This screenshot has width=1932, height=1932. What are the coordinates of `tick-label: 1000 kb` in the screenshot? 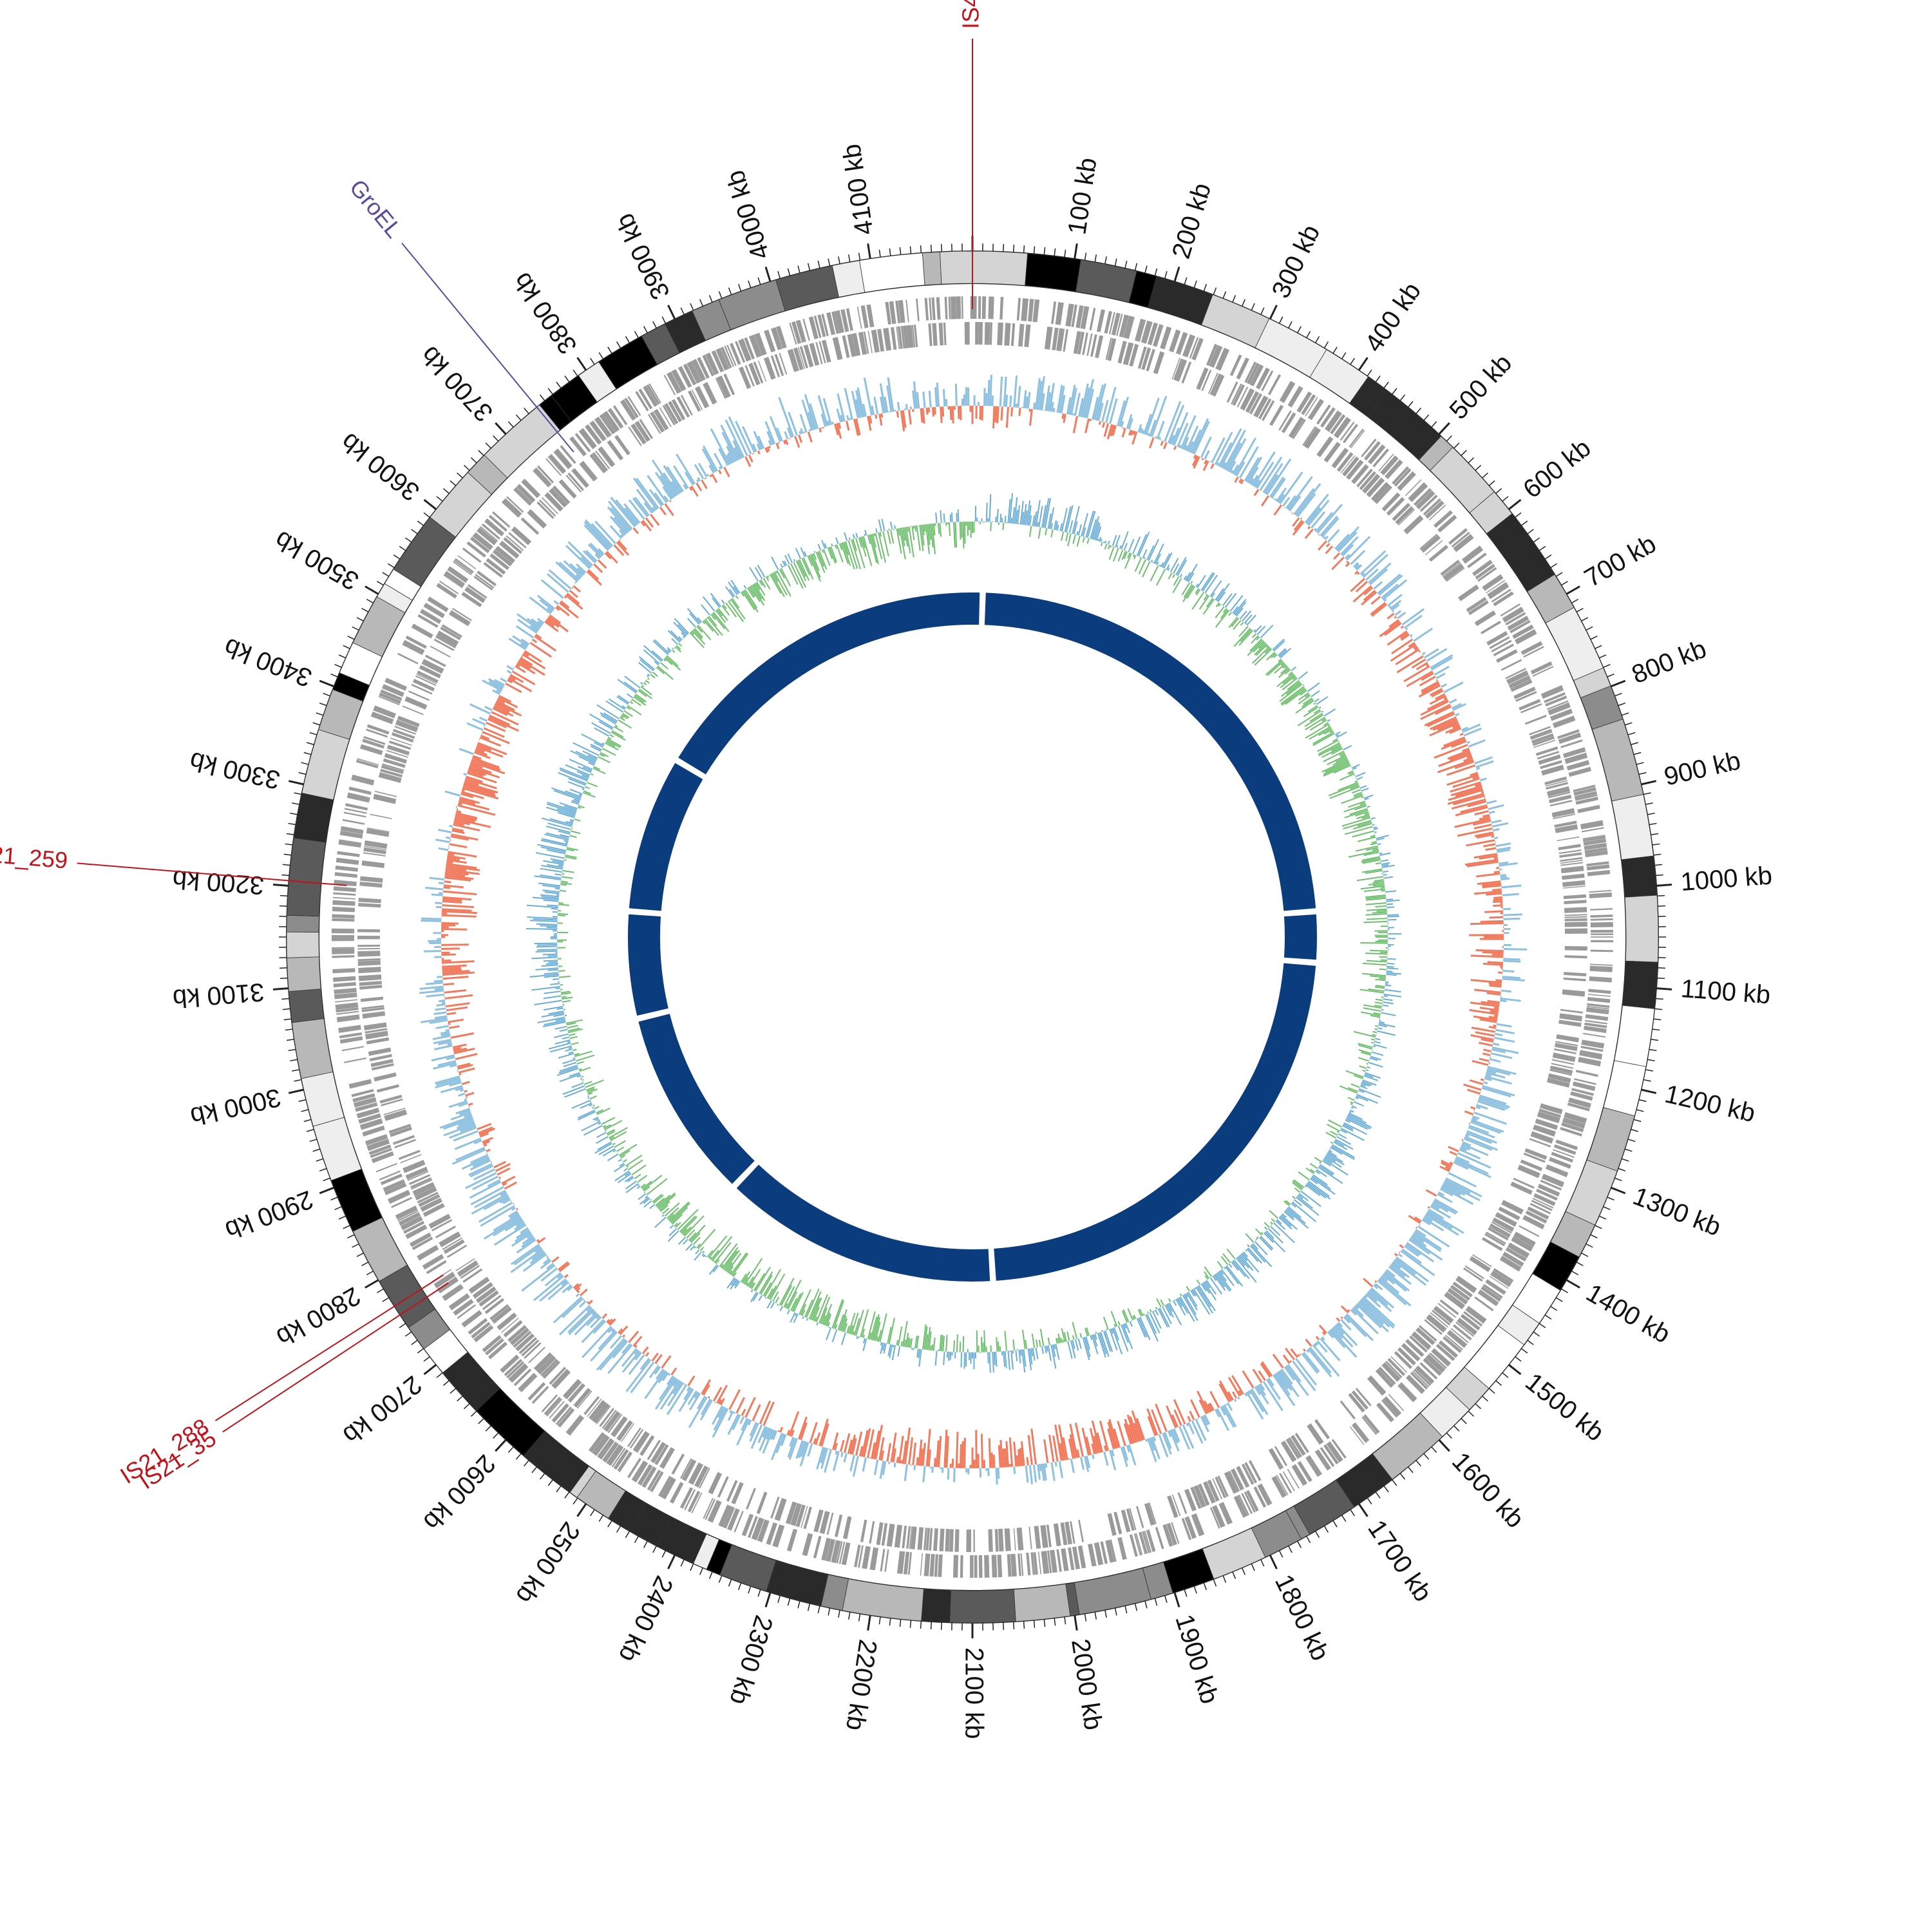 It's located at (1727, 879).